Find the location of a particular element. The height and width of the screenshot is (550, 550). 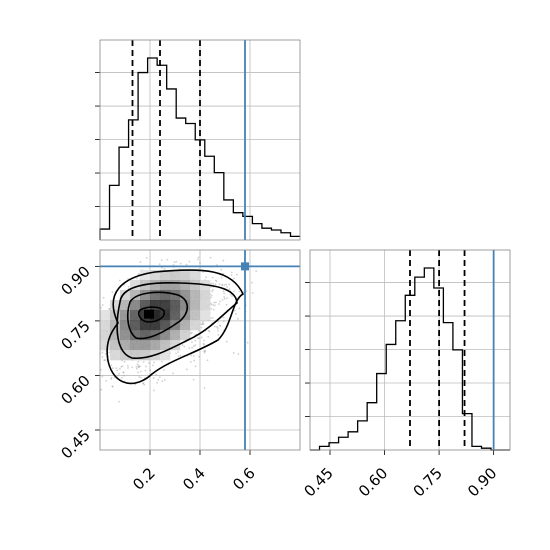

marginal-histogram-x is located at coordinates (198, 140).